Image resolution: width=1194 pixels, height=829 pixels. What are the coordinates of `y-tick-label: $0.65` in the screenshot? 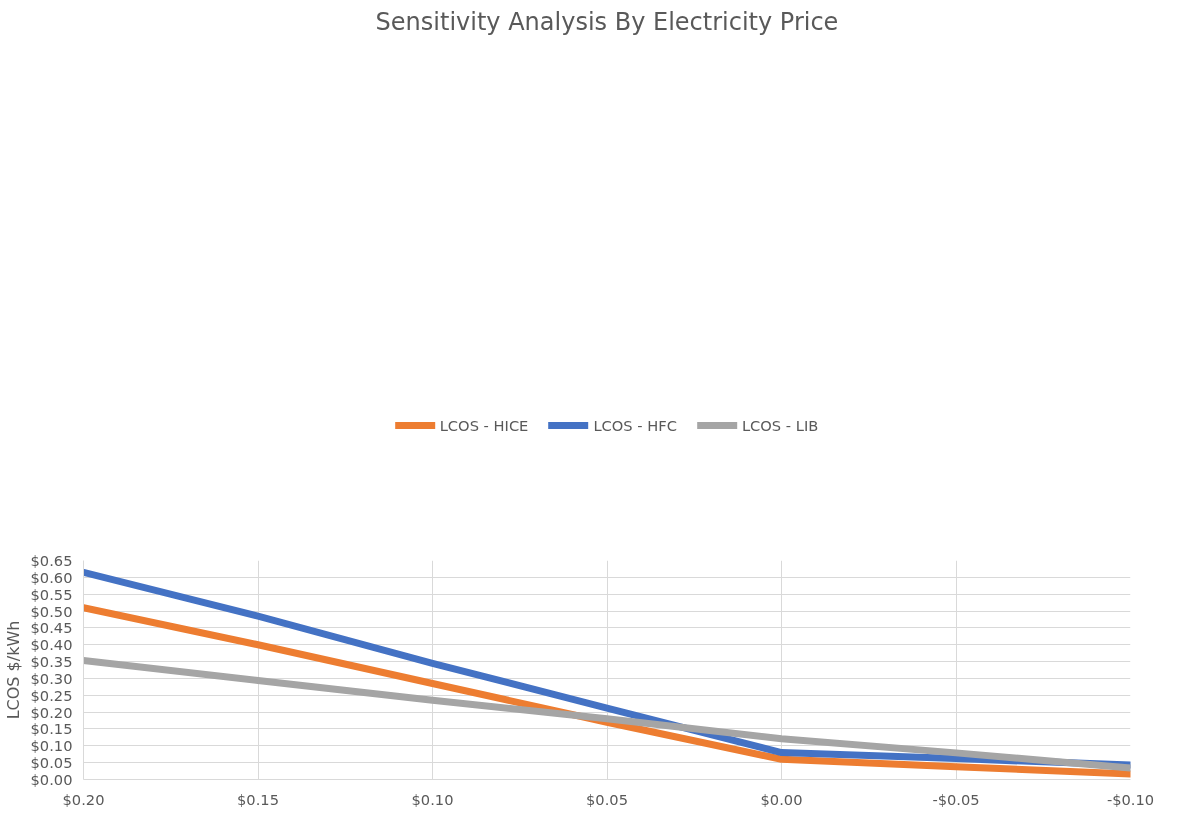 It's located at (51, 560).